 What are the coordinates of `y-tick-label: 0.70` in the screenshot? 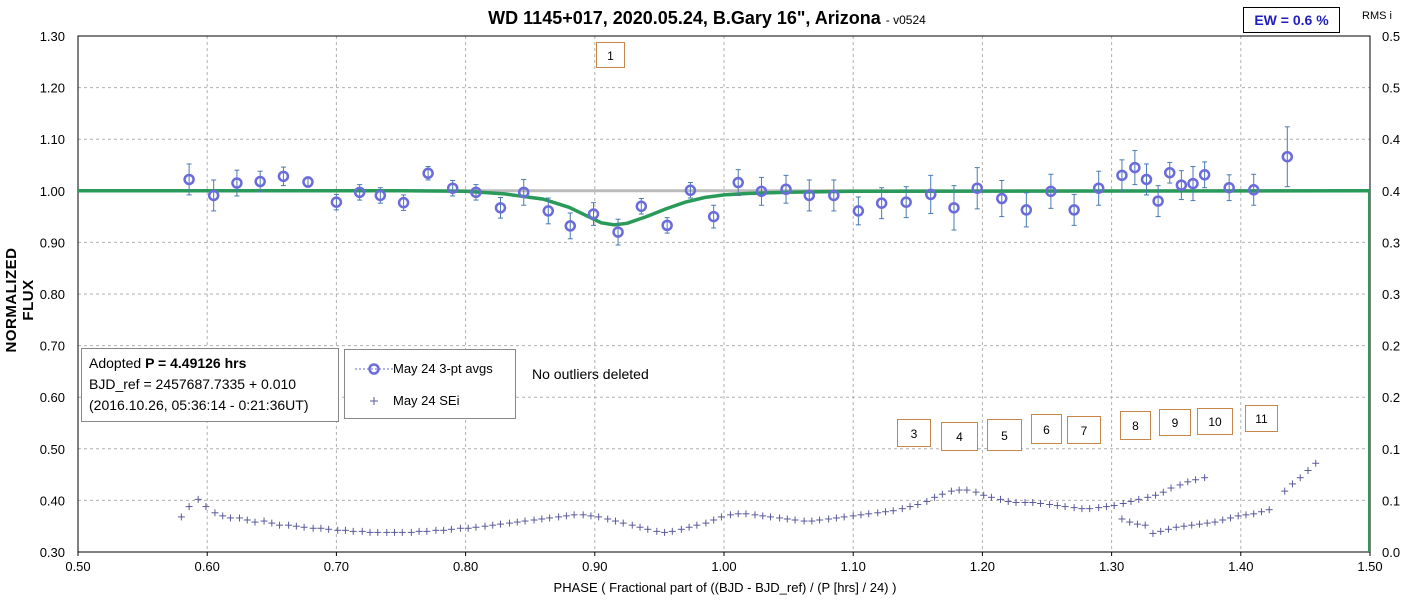 It's located at (52, 346).